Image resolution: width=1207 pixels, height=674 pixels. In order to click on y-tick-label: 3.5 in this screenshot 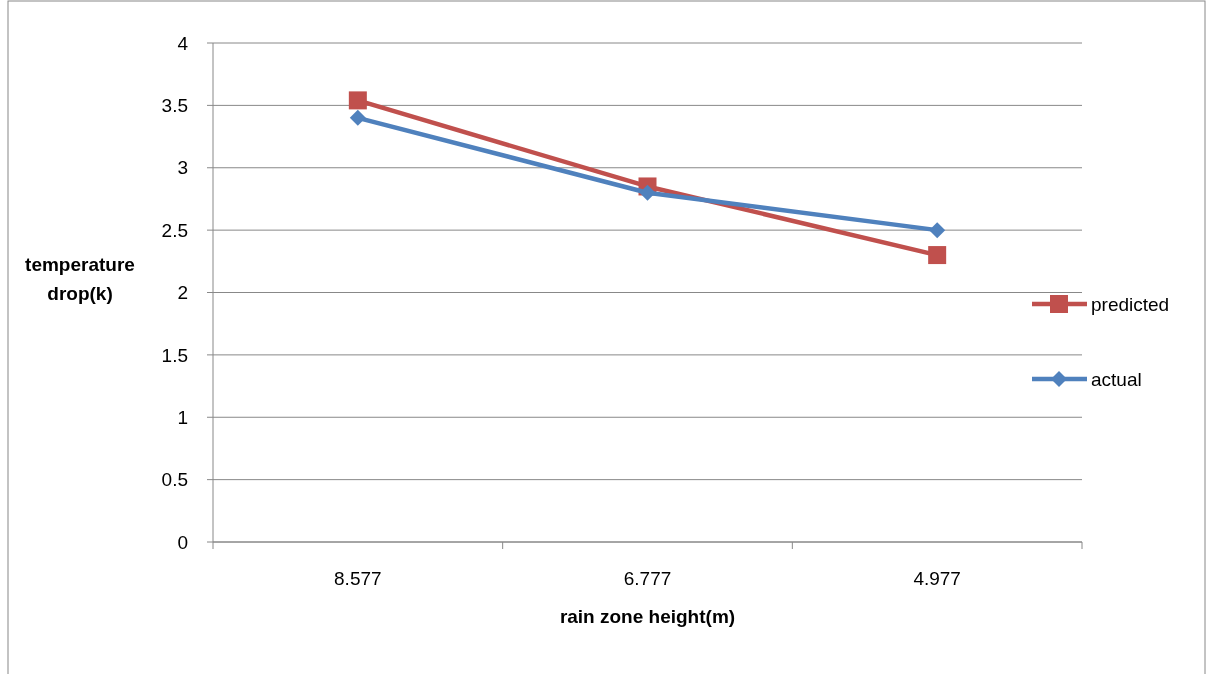, I will do `click(174, 106)`.